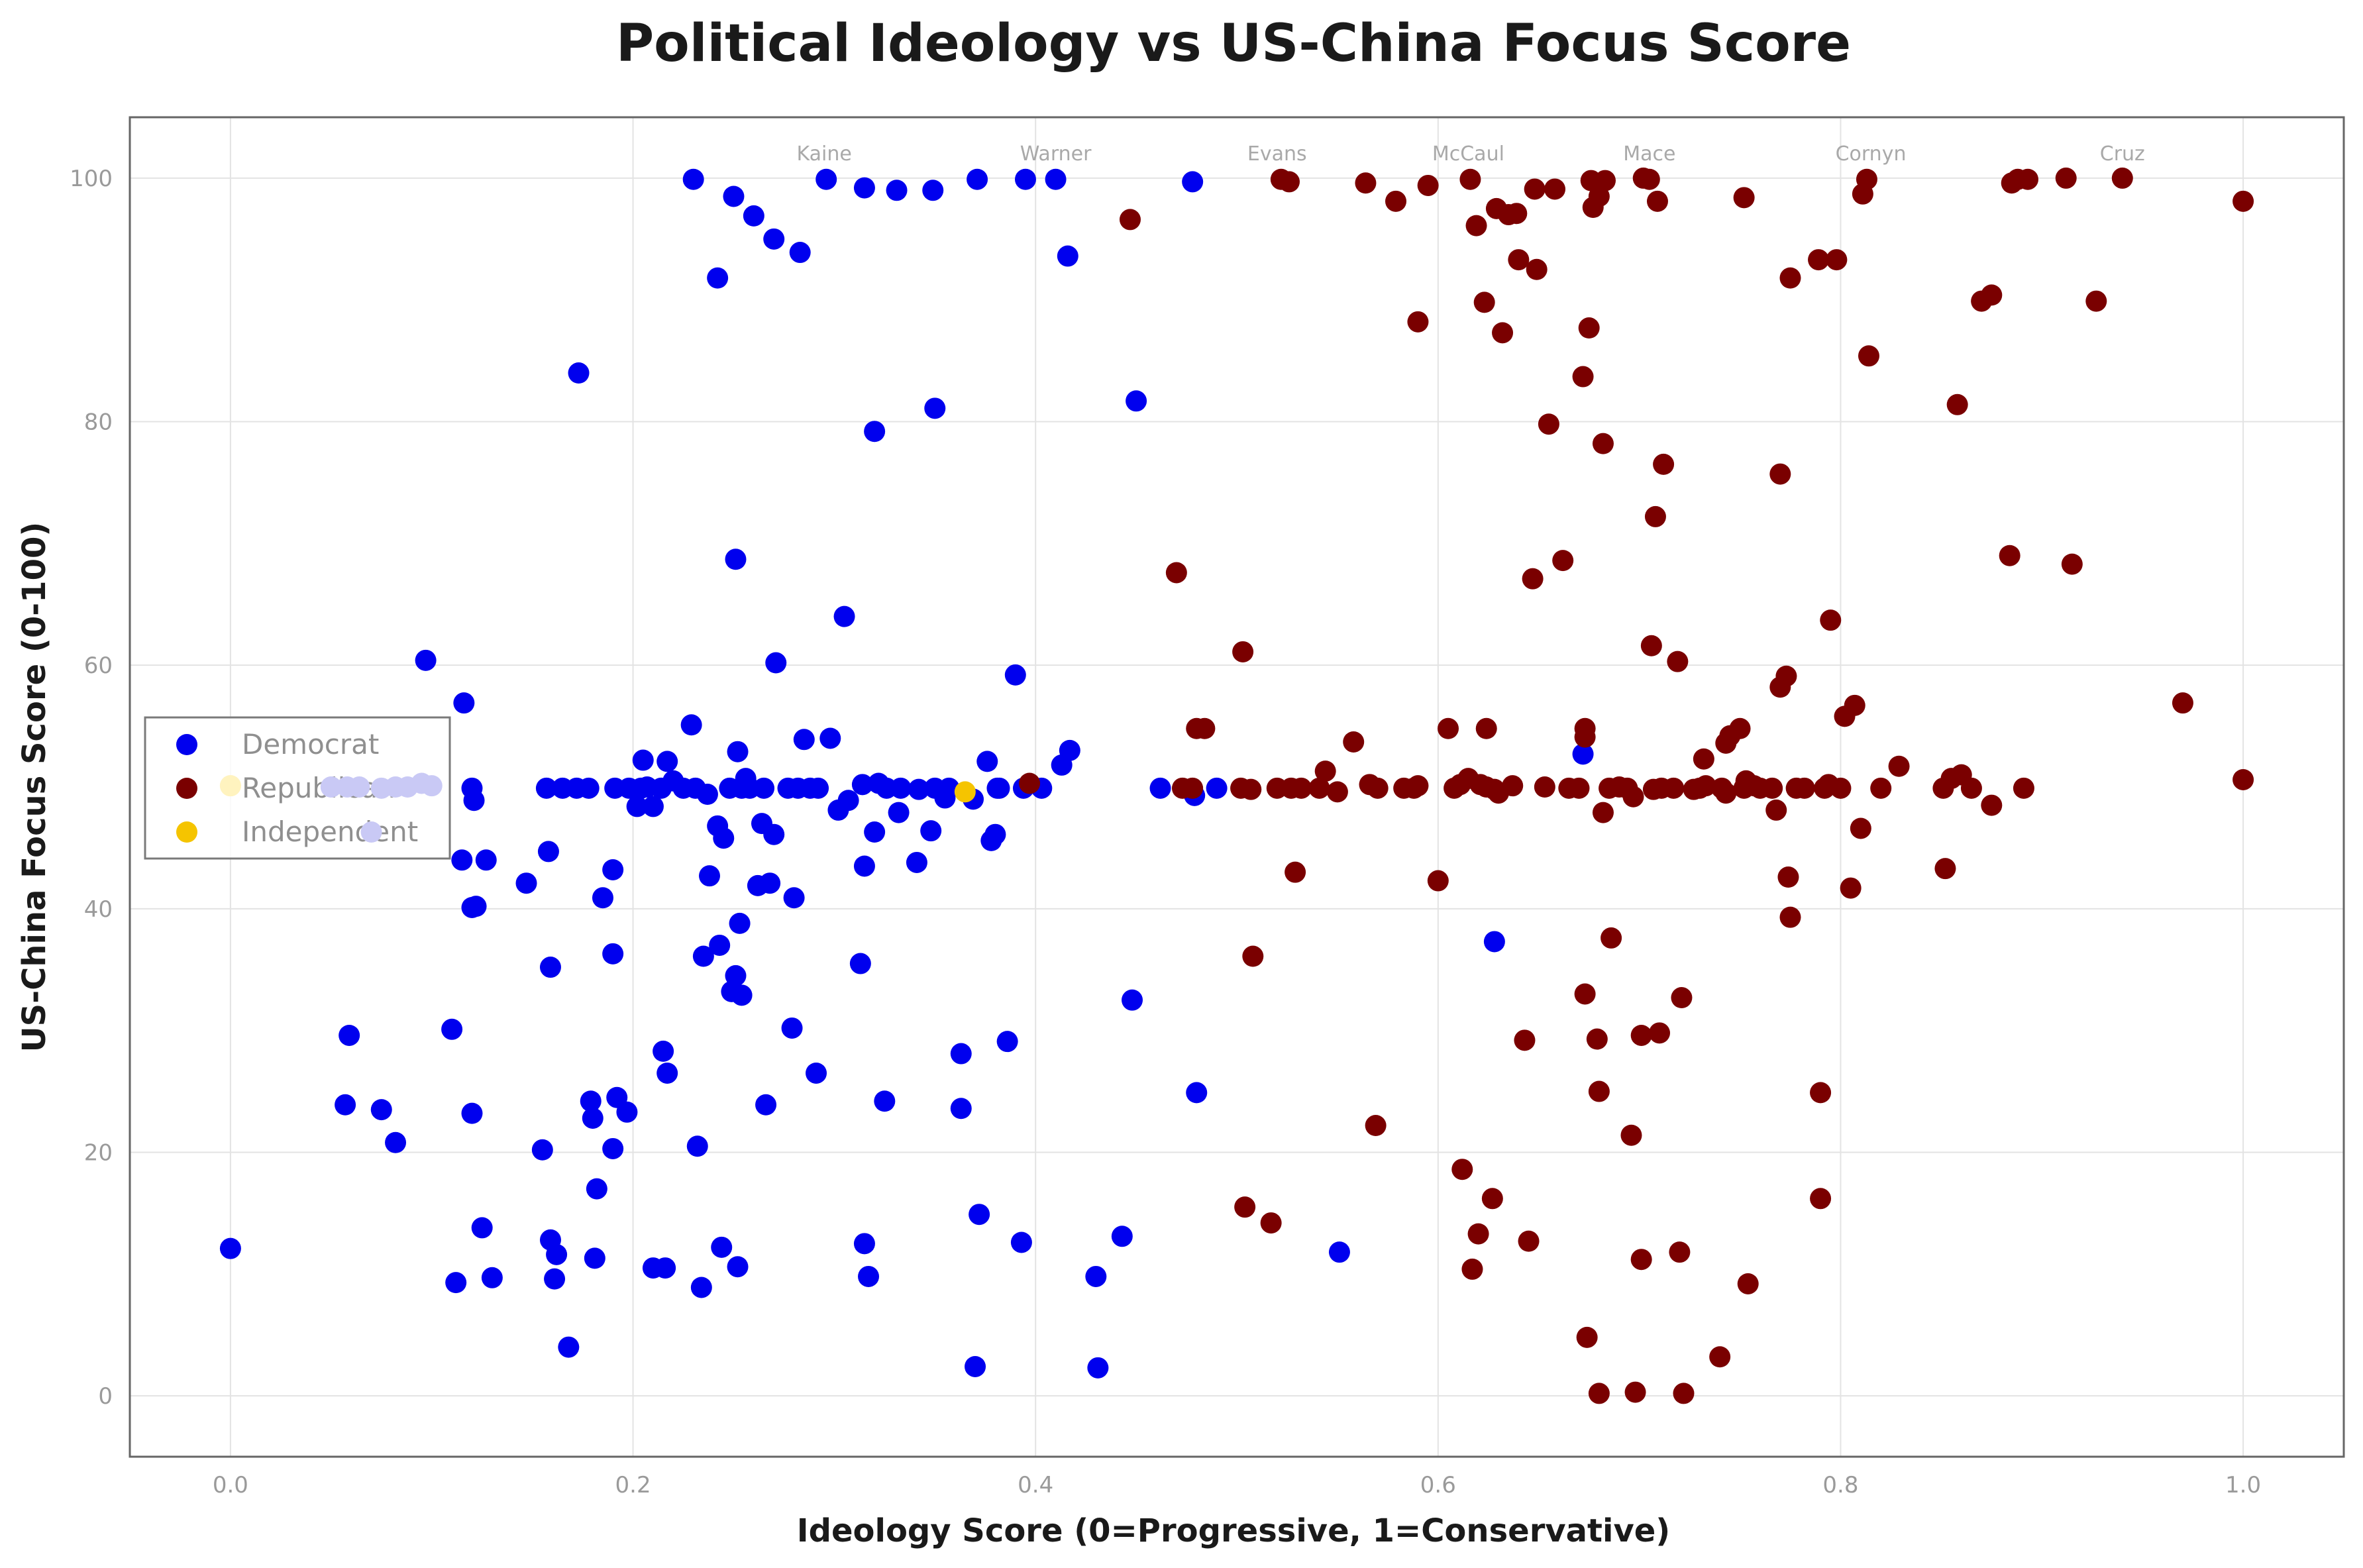 The width and height of the screenshot is (2363, 1568). What do you see at coordinates (99, 423) in the screenshot?
I see `y-tick-label: 80` at bounding box center [99, 423].